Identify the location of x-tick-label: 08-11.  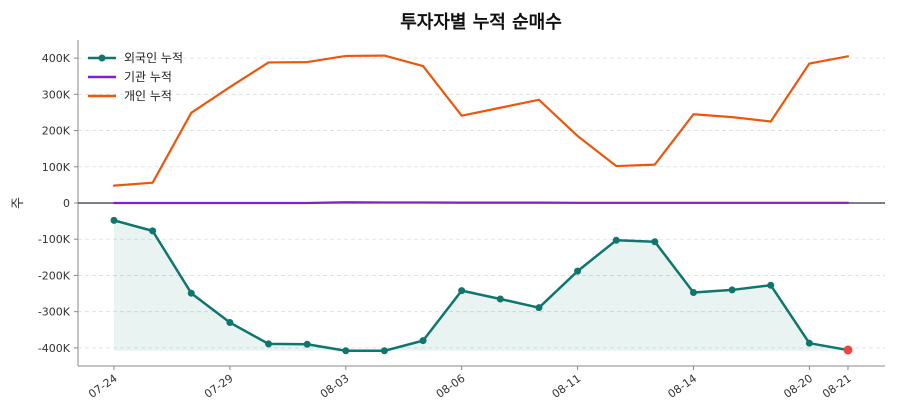
(567, 386).